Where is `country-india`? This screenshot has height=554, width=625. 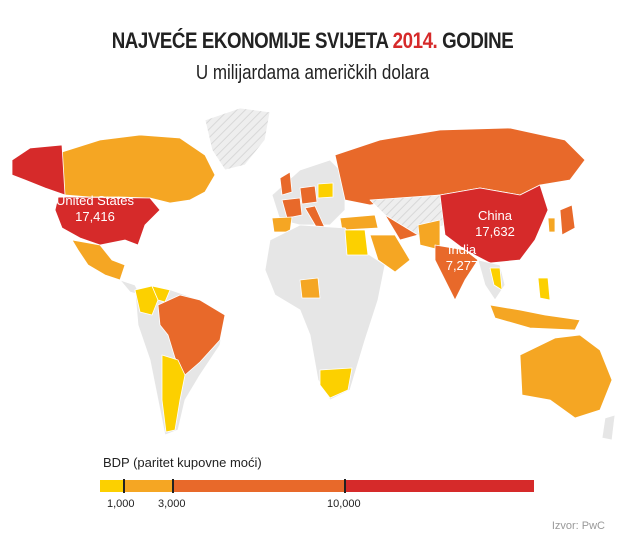 country-india is located at coordinates (456, 272).